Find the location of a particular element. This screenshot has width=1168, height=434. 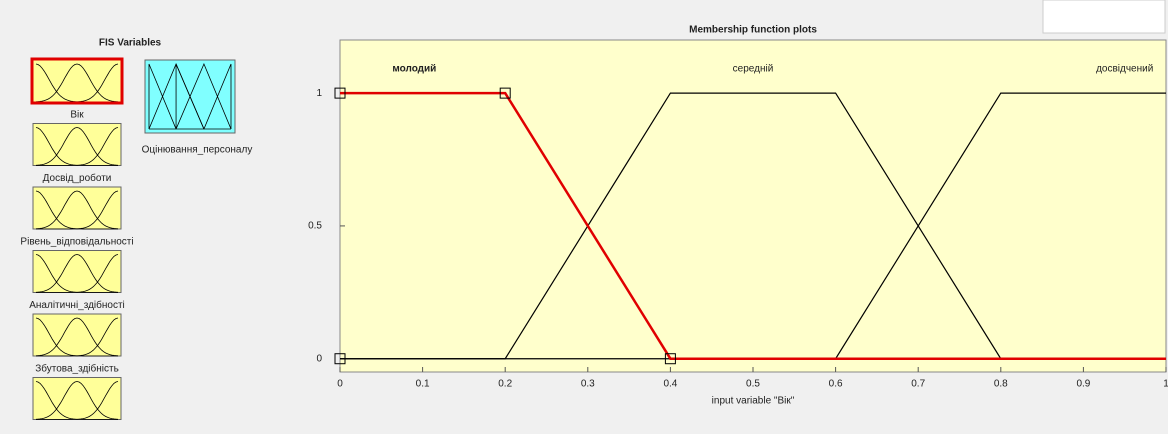

x-tick-label: 0.8 is located at coordinates (1001, 384).